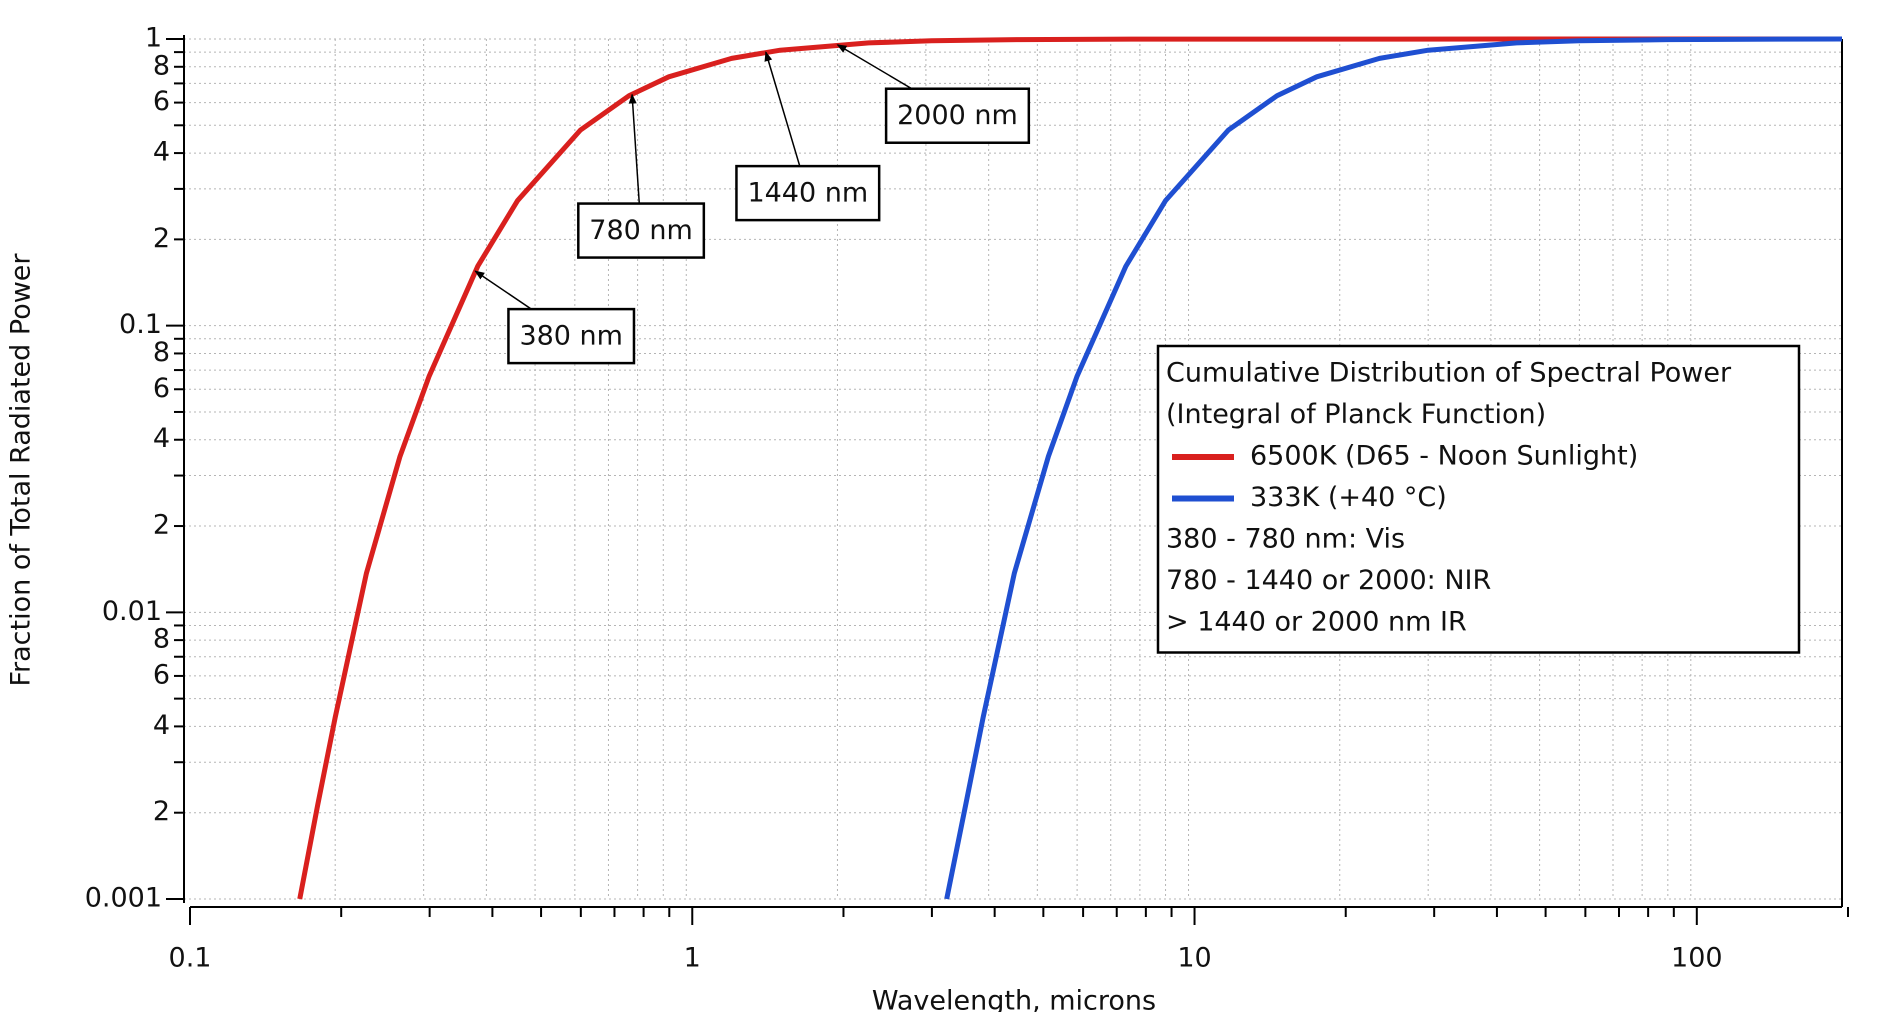 The image size is (1900, 1012). I want to click on x-tick-label: 1, so click(692, 958).